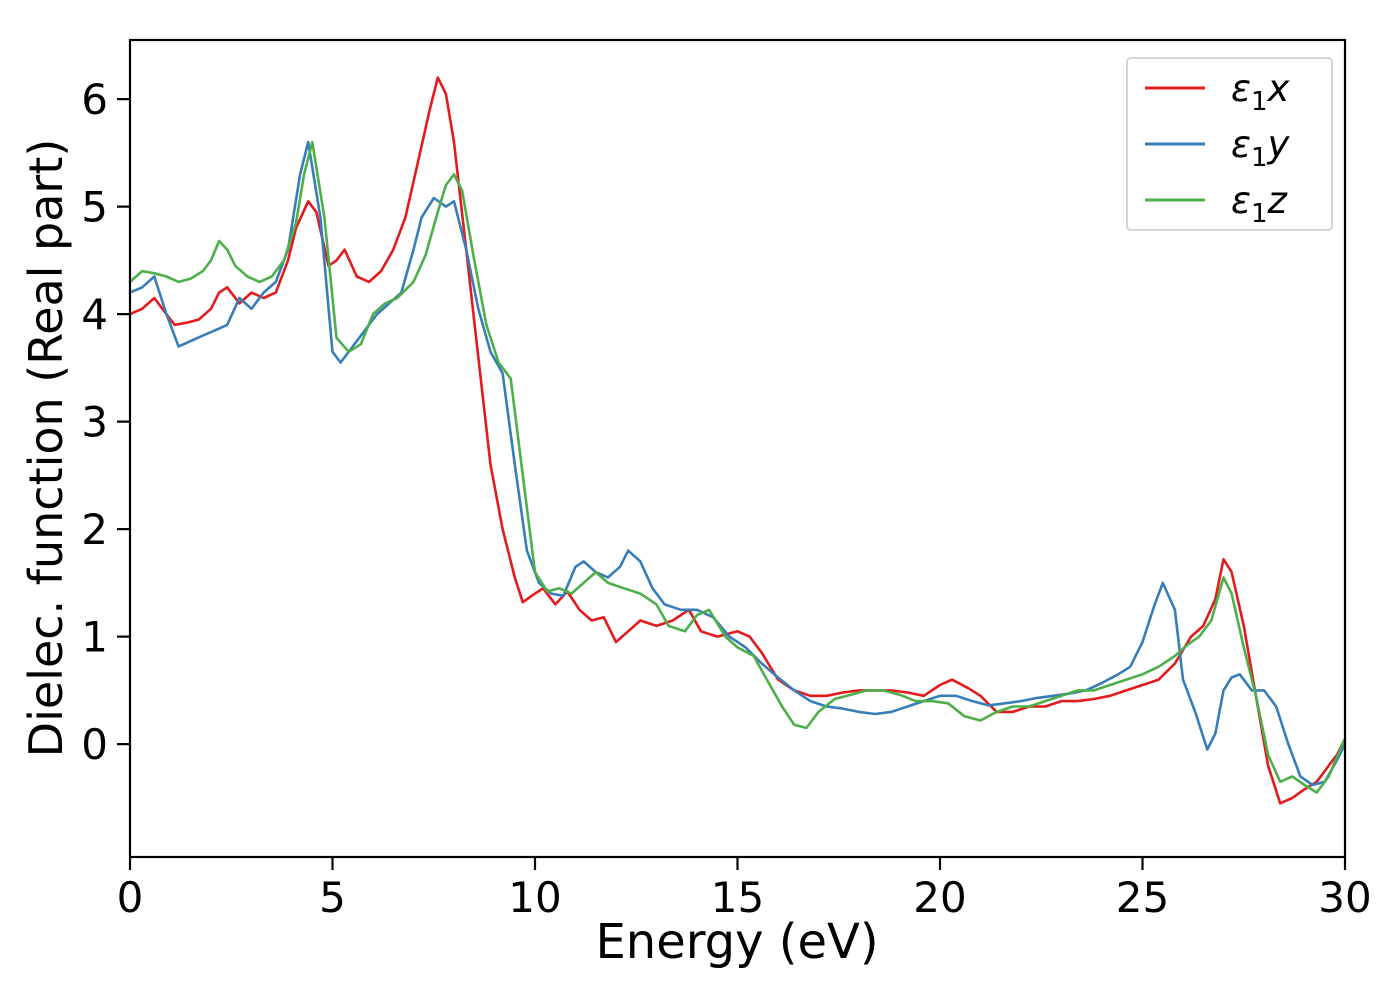 The width and height of the screenshot is (1400, 1000). Describe the element at coordinates (94, 744) in the screenshot. I see `y-tick-label: 0` at that location.